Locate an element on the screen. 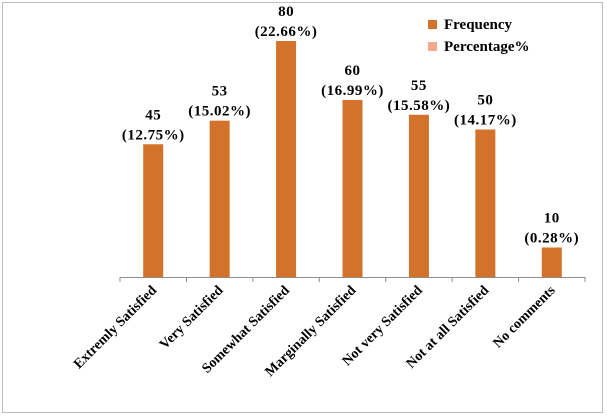 This screenshot has height=417, width=607. bar-percent-label: (0.28%) is located at coordinates (551, 239).